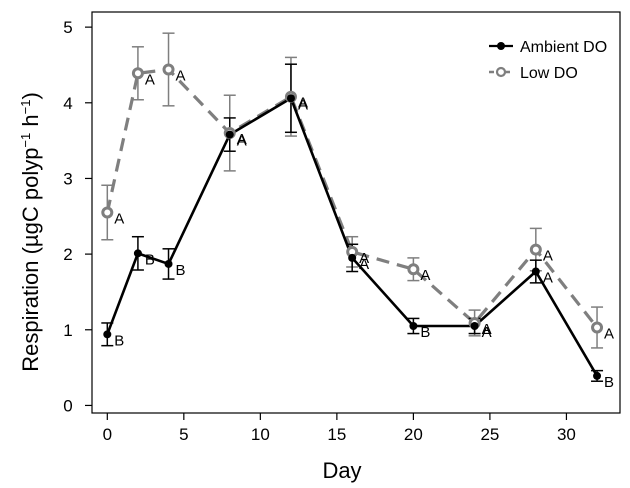 The width and height of the screenshot is (630, 488). What do you see at coordinates (566, 434) in the screenshot?
I see `x-tick-label: 30` at bounding box center [566, 434].